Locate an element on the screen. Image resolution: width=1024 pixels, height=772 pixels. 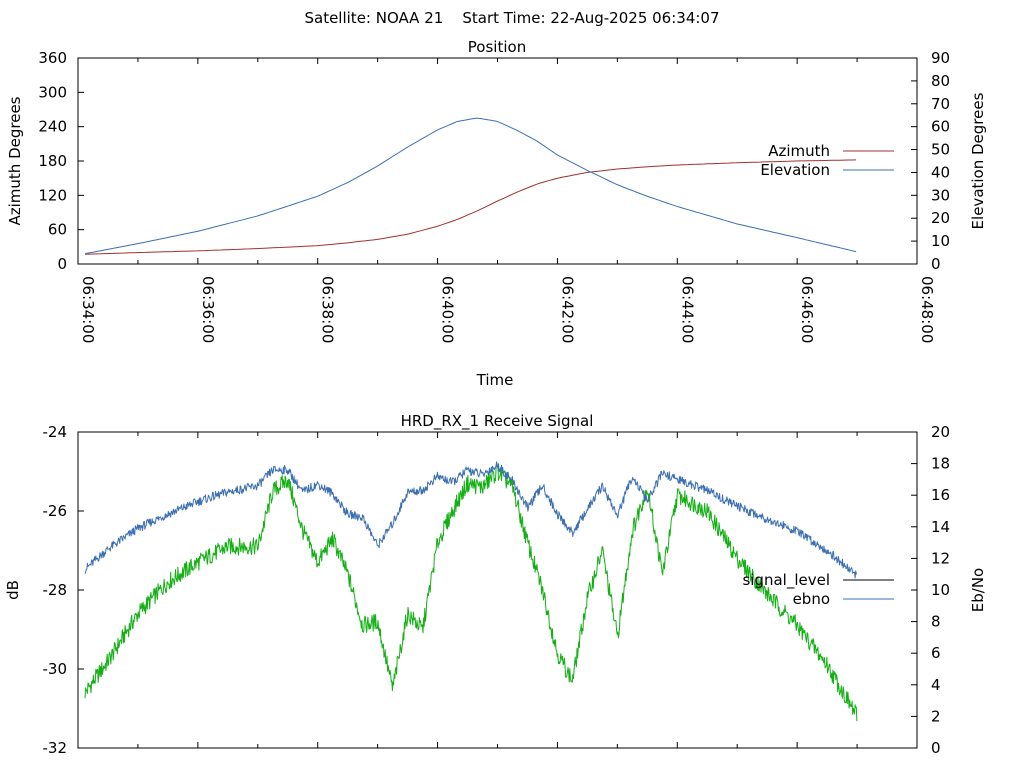
azimuth-axis-label: Azimuth Degrees is located at coordinates (15, 160).